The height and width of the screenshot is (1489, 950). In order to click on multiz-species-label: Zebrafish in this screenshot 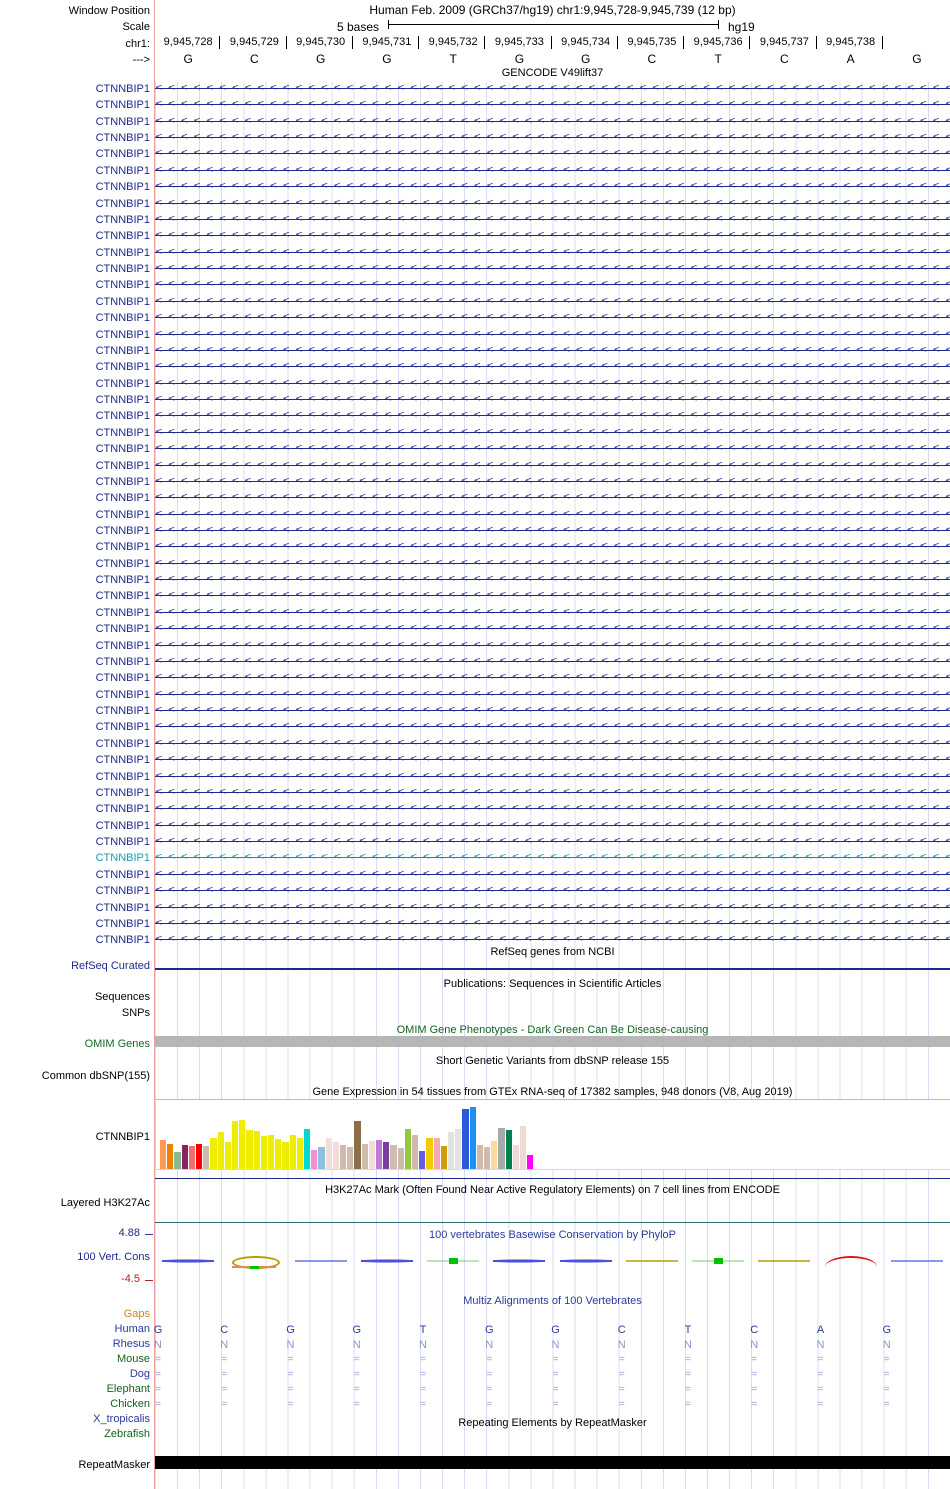, I will do `click(127, 1434)`.